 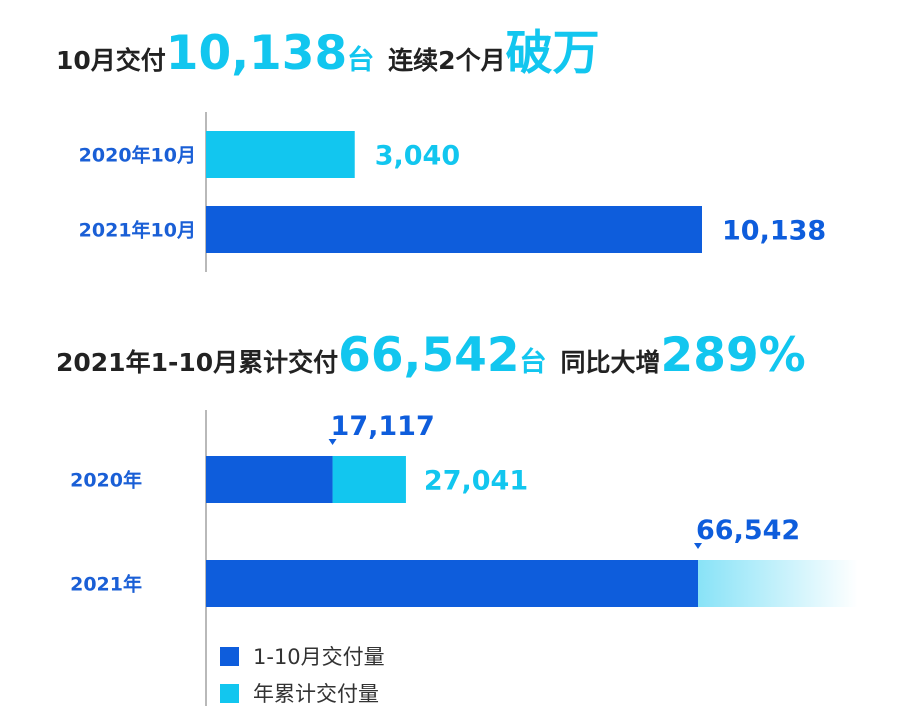 I want to click on chart2-category-label: 2021年, so click(x=106, y=584).